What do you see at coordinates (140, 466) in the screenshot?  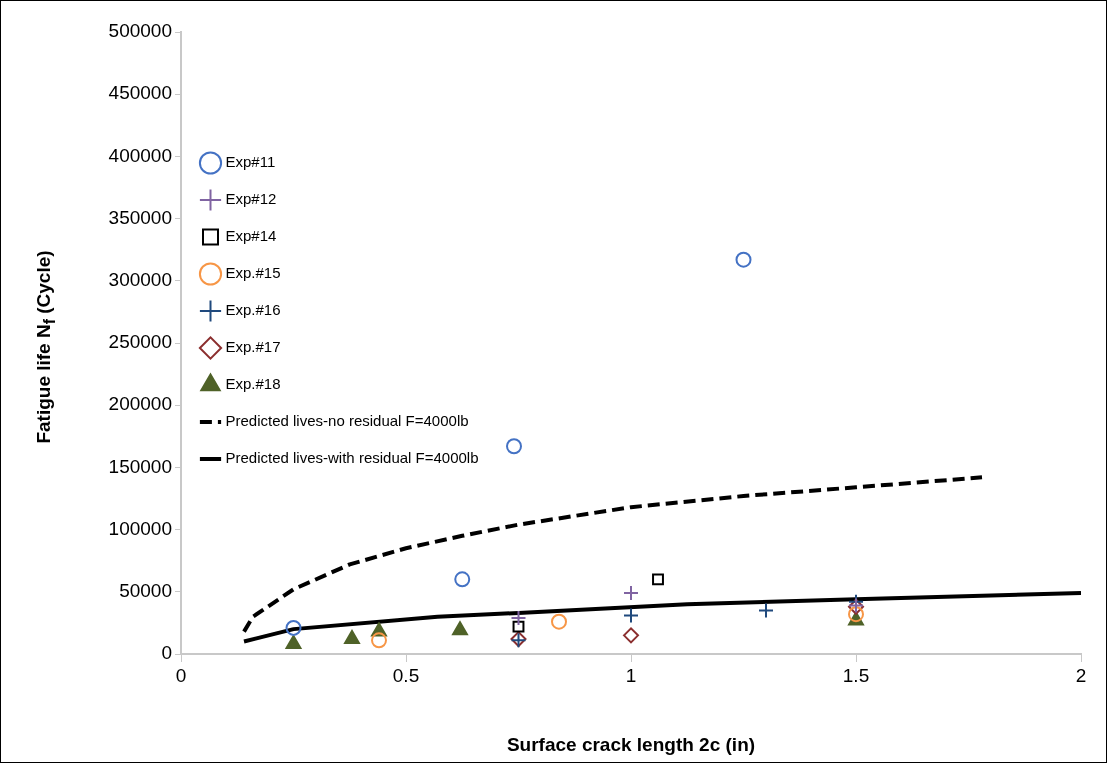 I see `y-tick-label: 150000` at bounding box center [140, 466].